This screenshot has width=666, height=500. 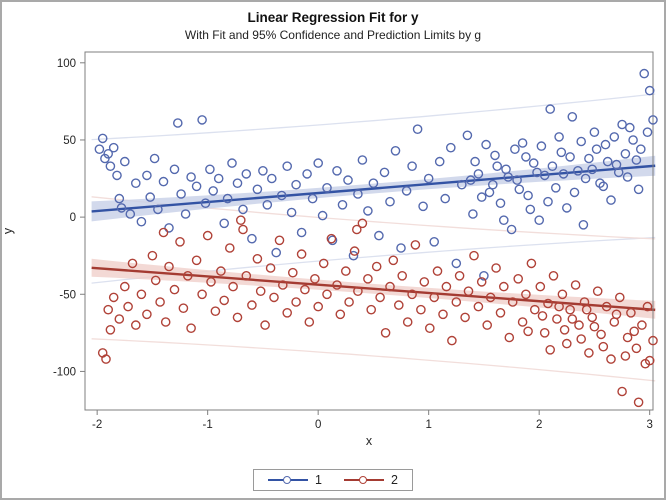 I want to click on legend-label-group2: 2, so click(x=394, y=480).